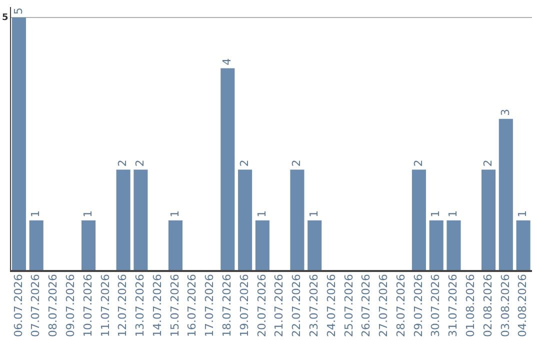  I want to click on x-tick-label: 28.07.2026, so click(401, 306).